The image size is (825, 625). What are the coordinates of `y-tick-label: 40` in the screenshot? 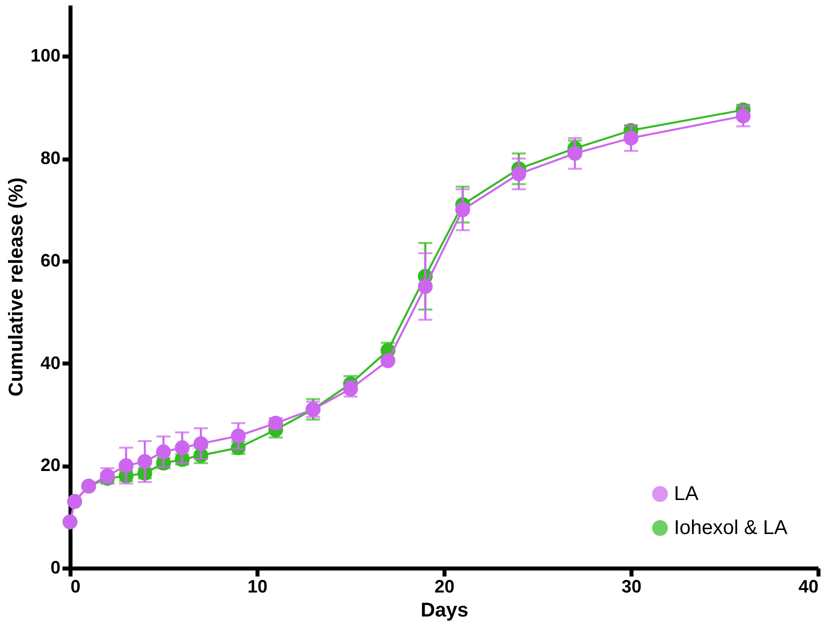 It's located at (50, 362).